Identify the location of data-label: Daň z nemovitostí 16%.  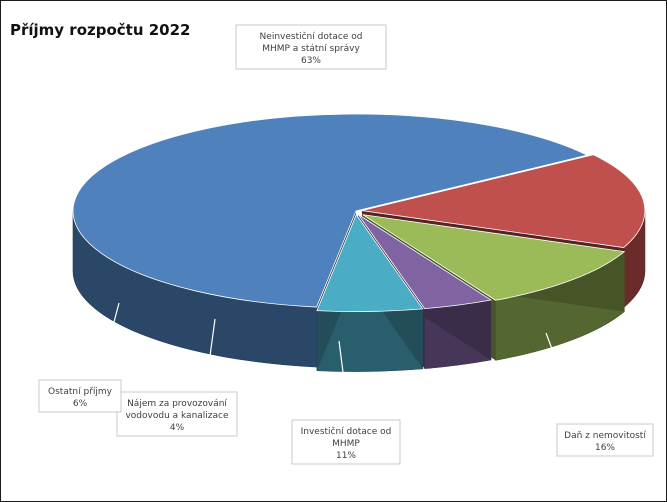
(605, 440).